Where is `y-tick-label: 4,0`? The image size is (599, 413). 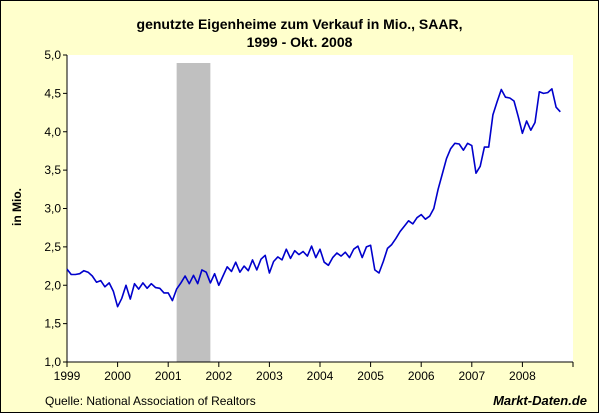
y-tick-label: 4,0 is located at coordinates (52, 132).